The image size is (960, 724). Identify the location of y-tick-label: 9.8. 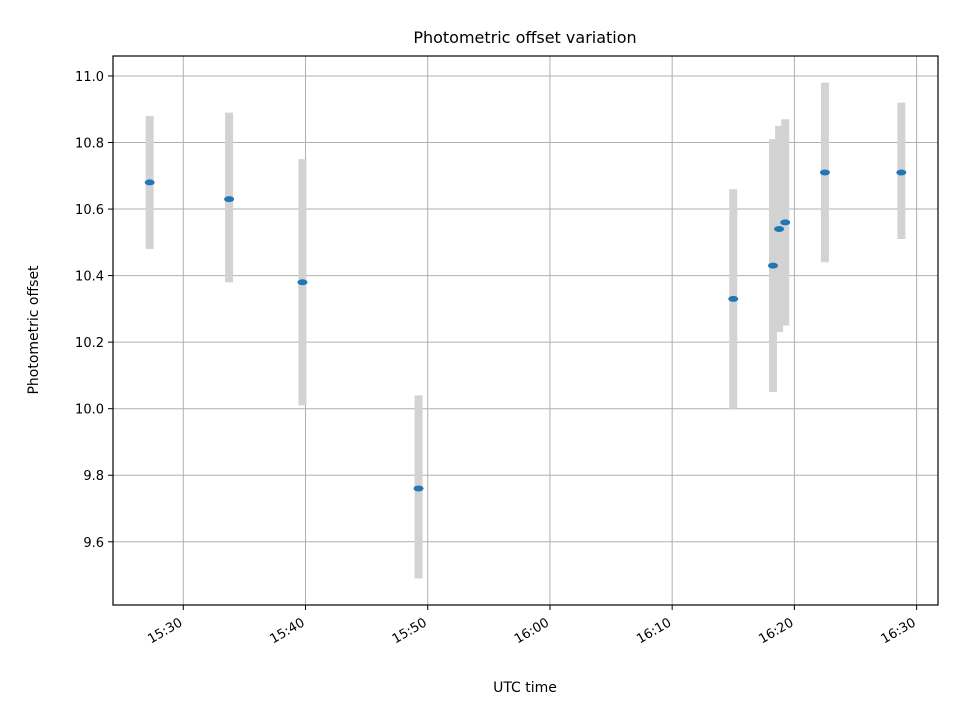
(93, 476).